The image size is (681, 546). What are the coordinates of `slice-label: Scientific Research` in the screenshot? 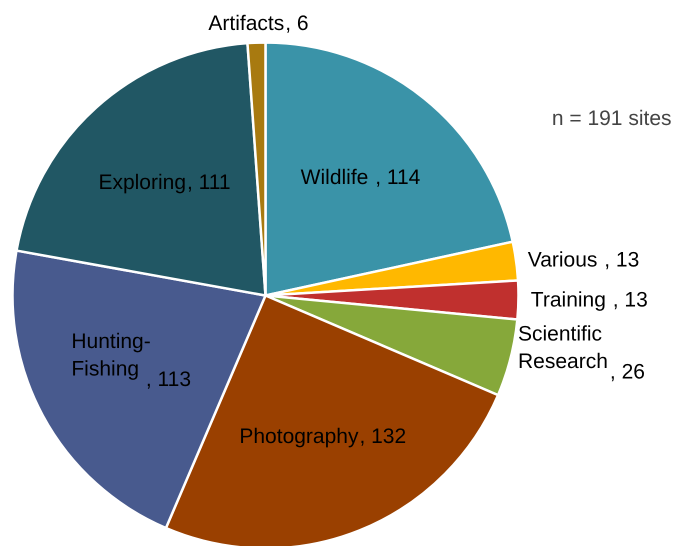 It's located at (563, 348).